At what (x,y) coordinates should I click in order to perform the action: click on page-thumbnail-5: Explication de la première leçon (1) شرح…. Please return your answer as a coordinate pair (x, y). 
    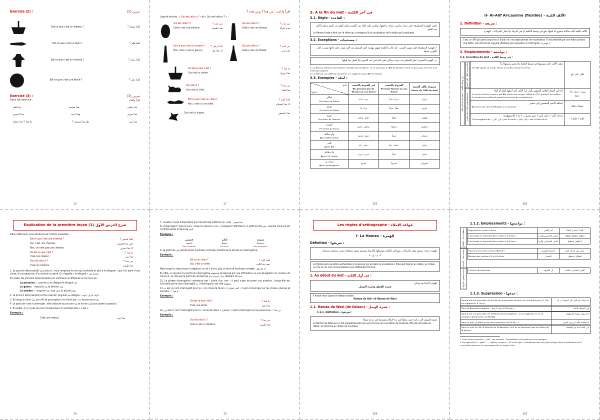
    Looking at the image, I should click on (75, 315).